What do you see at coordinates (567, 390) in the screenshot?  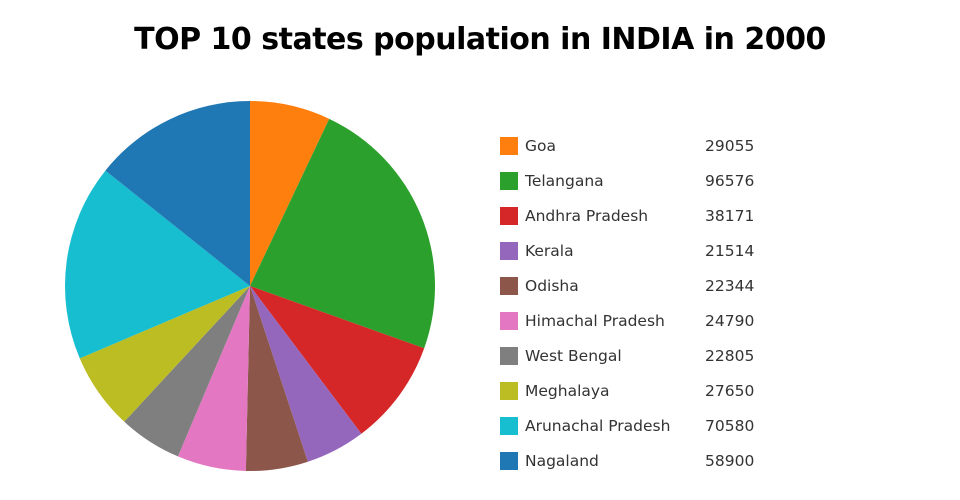 I see `legend-label: Meghalaya` at bounding box center [567, 390].